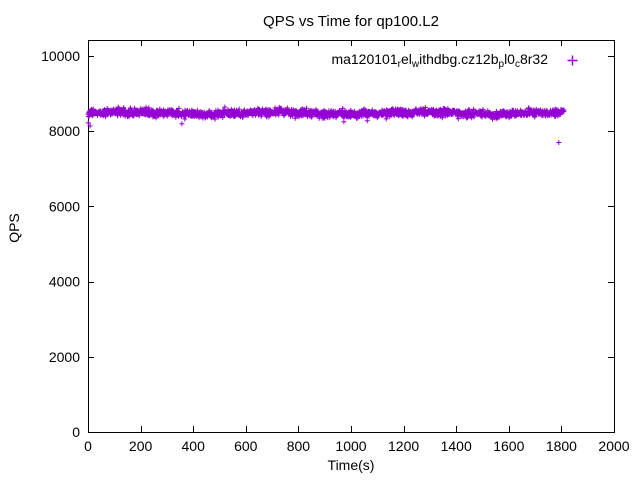  Describe the element at coordinates (326, 124) in the screenshot. I see `series-scatter-points` at that location.